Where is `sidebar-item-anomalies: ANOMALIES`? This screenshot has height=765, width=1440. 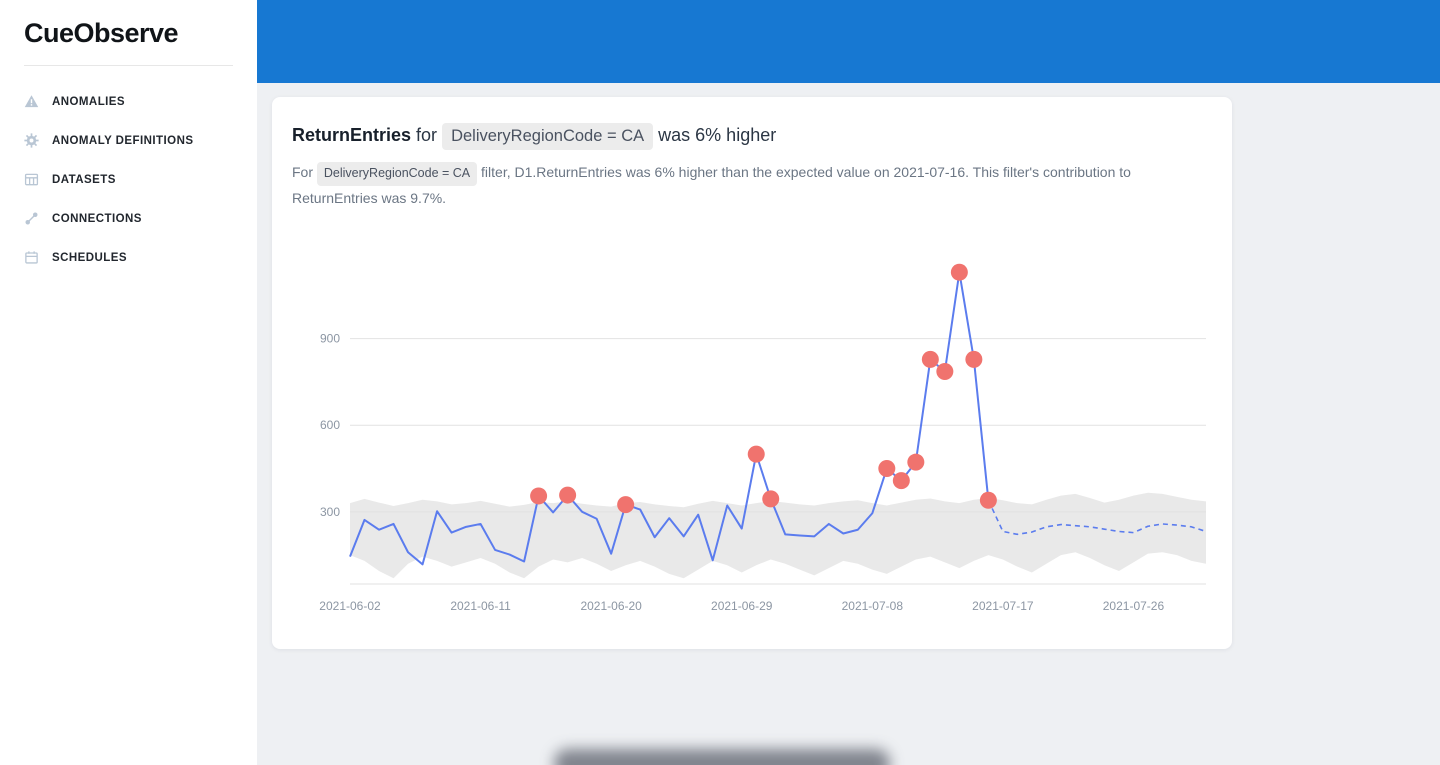
sidebar-item-anomalies: ANOMALIES is located at coordinates (128, 101).